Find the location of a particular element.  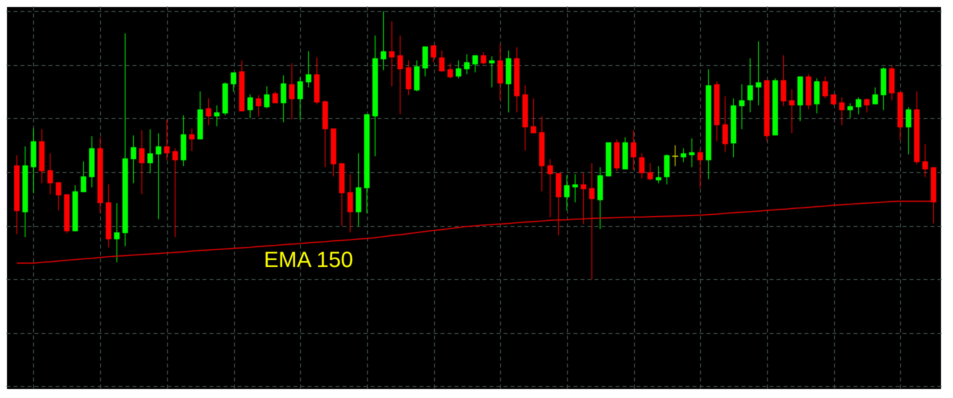

series-label: EMA 150 is located at coordinates (309, 259).